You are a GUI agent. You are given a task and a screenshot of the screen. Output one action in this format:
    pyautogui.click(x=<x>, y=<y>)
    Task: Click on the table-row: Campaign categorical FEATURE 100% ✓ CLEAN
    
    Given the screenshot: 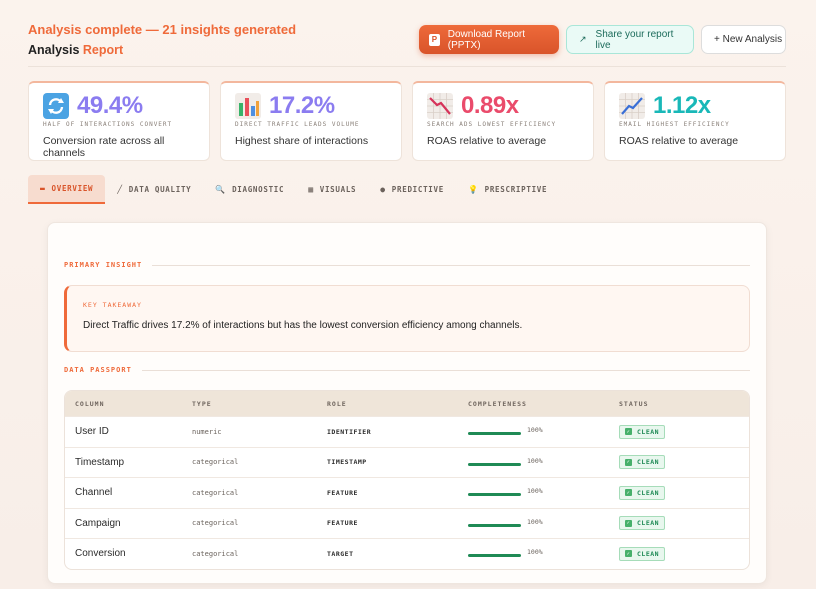 What is the action you would take?
    pyautogui.click(x=407, y=523)
    